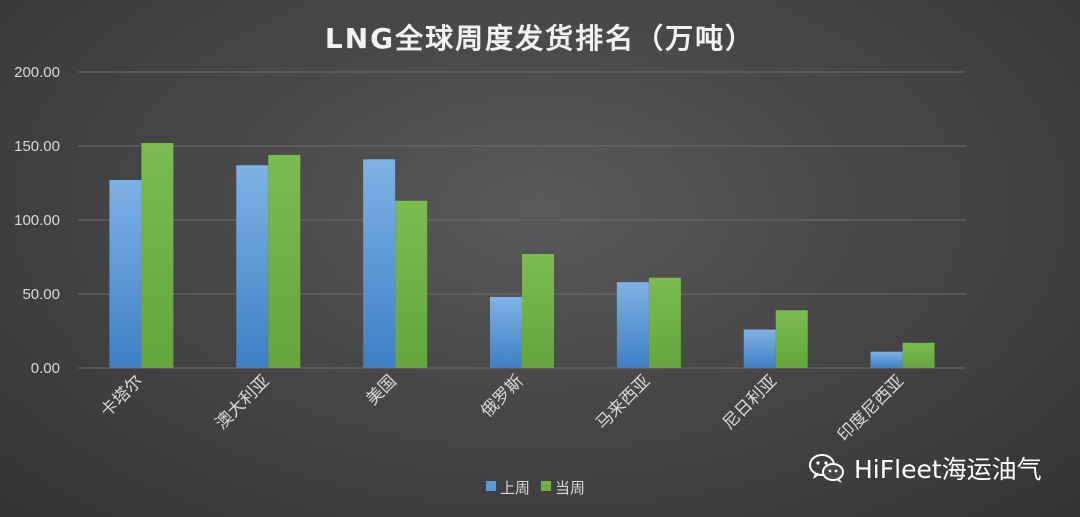 The width and height of the screenshot is (1080, 517). What do you see at coordinates (502, 396) in the screenshot?
I see `category-label: 俄罗斯` at bounding box center [502, 396].